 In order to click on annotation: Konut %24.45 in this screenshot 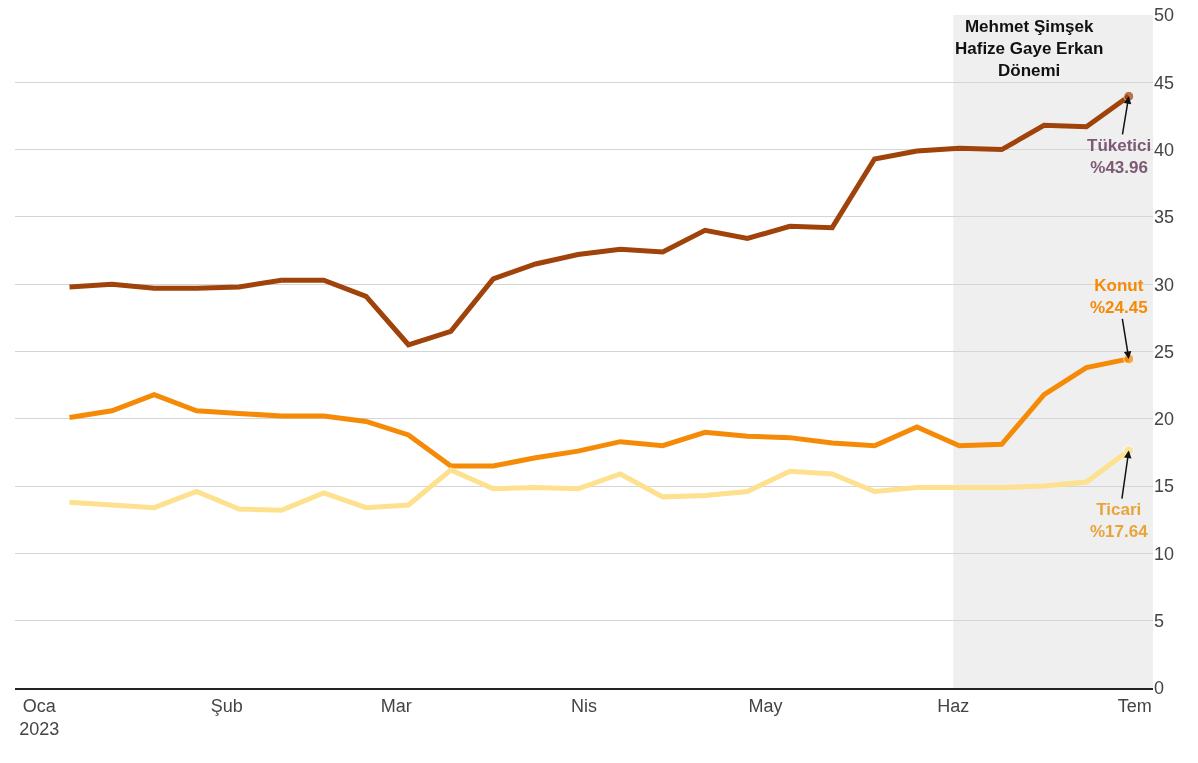, I will do `click(1119, 297)`.